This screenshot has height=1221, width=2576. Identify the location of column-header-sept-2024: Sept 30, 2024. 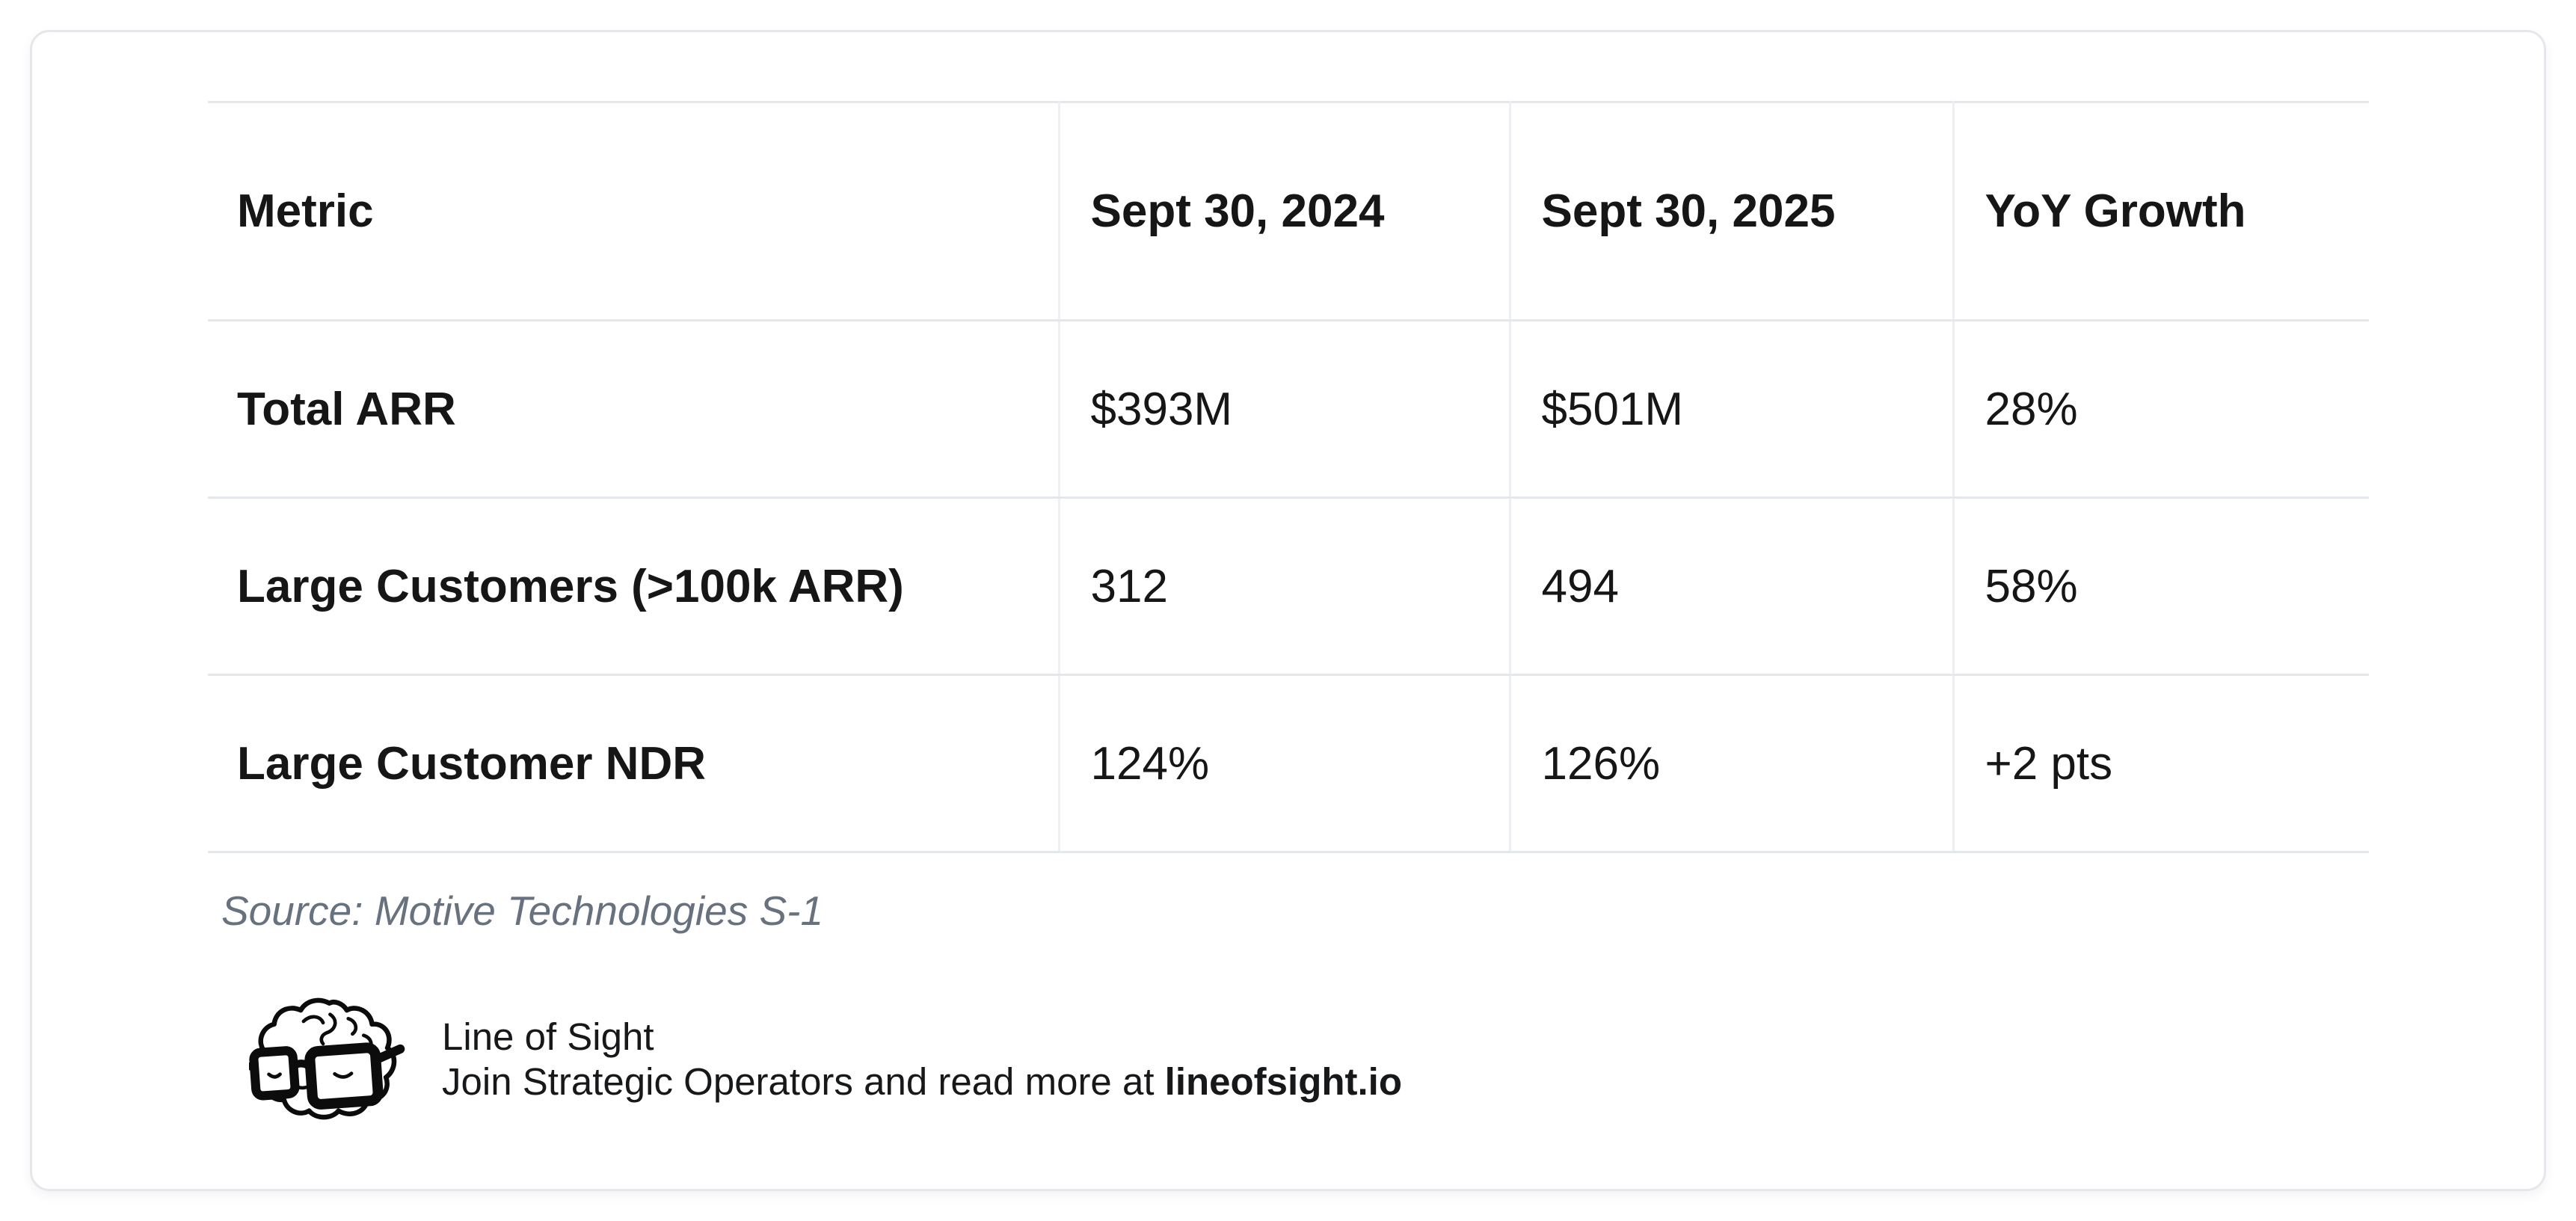
(1283, 212).